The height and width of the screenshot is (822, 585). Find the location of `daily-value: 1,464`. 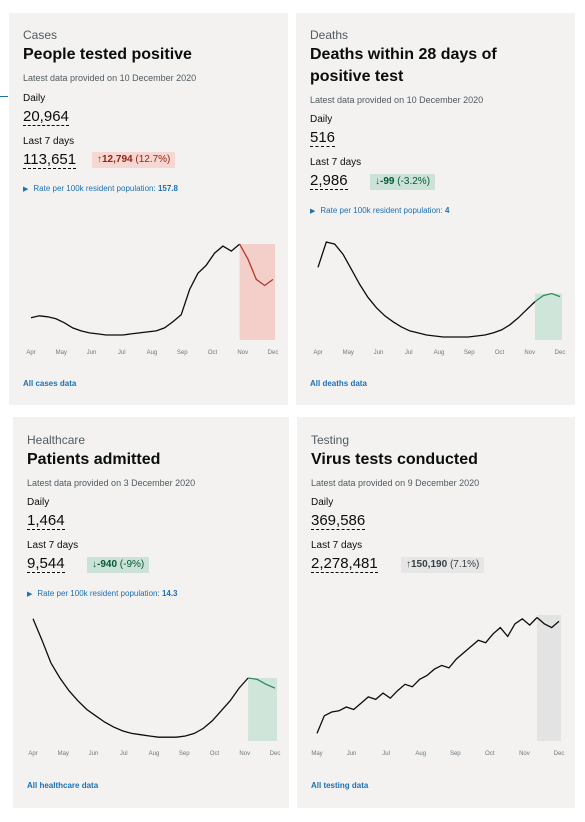

daily-value: 1,464 is located at coordinates (46, 521).